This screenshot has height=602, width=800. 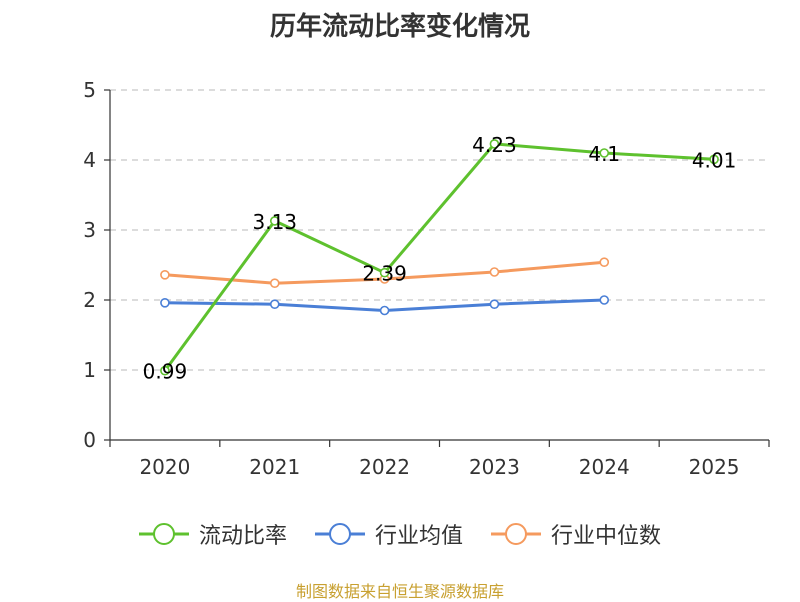 I want to click on data-label: 0.99, so click(x=165, y=372).